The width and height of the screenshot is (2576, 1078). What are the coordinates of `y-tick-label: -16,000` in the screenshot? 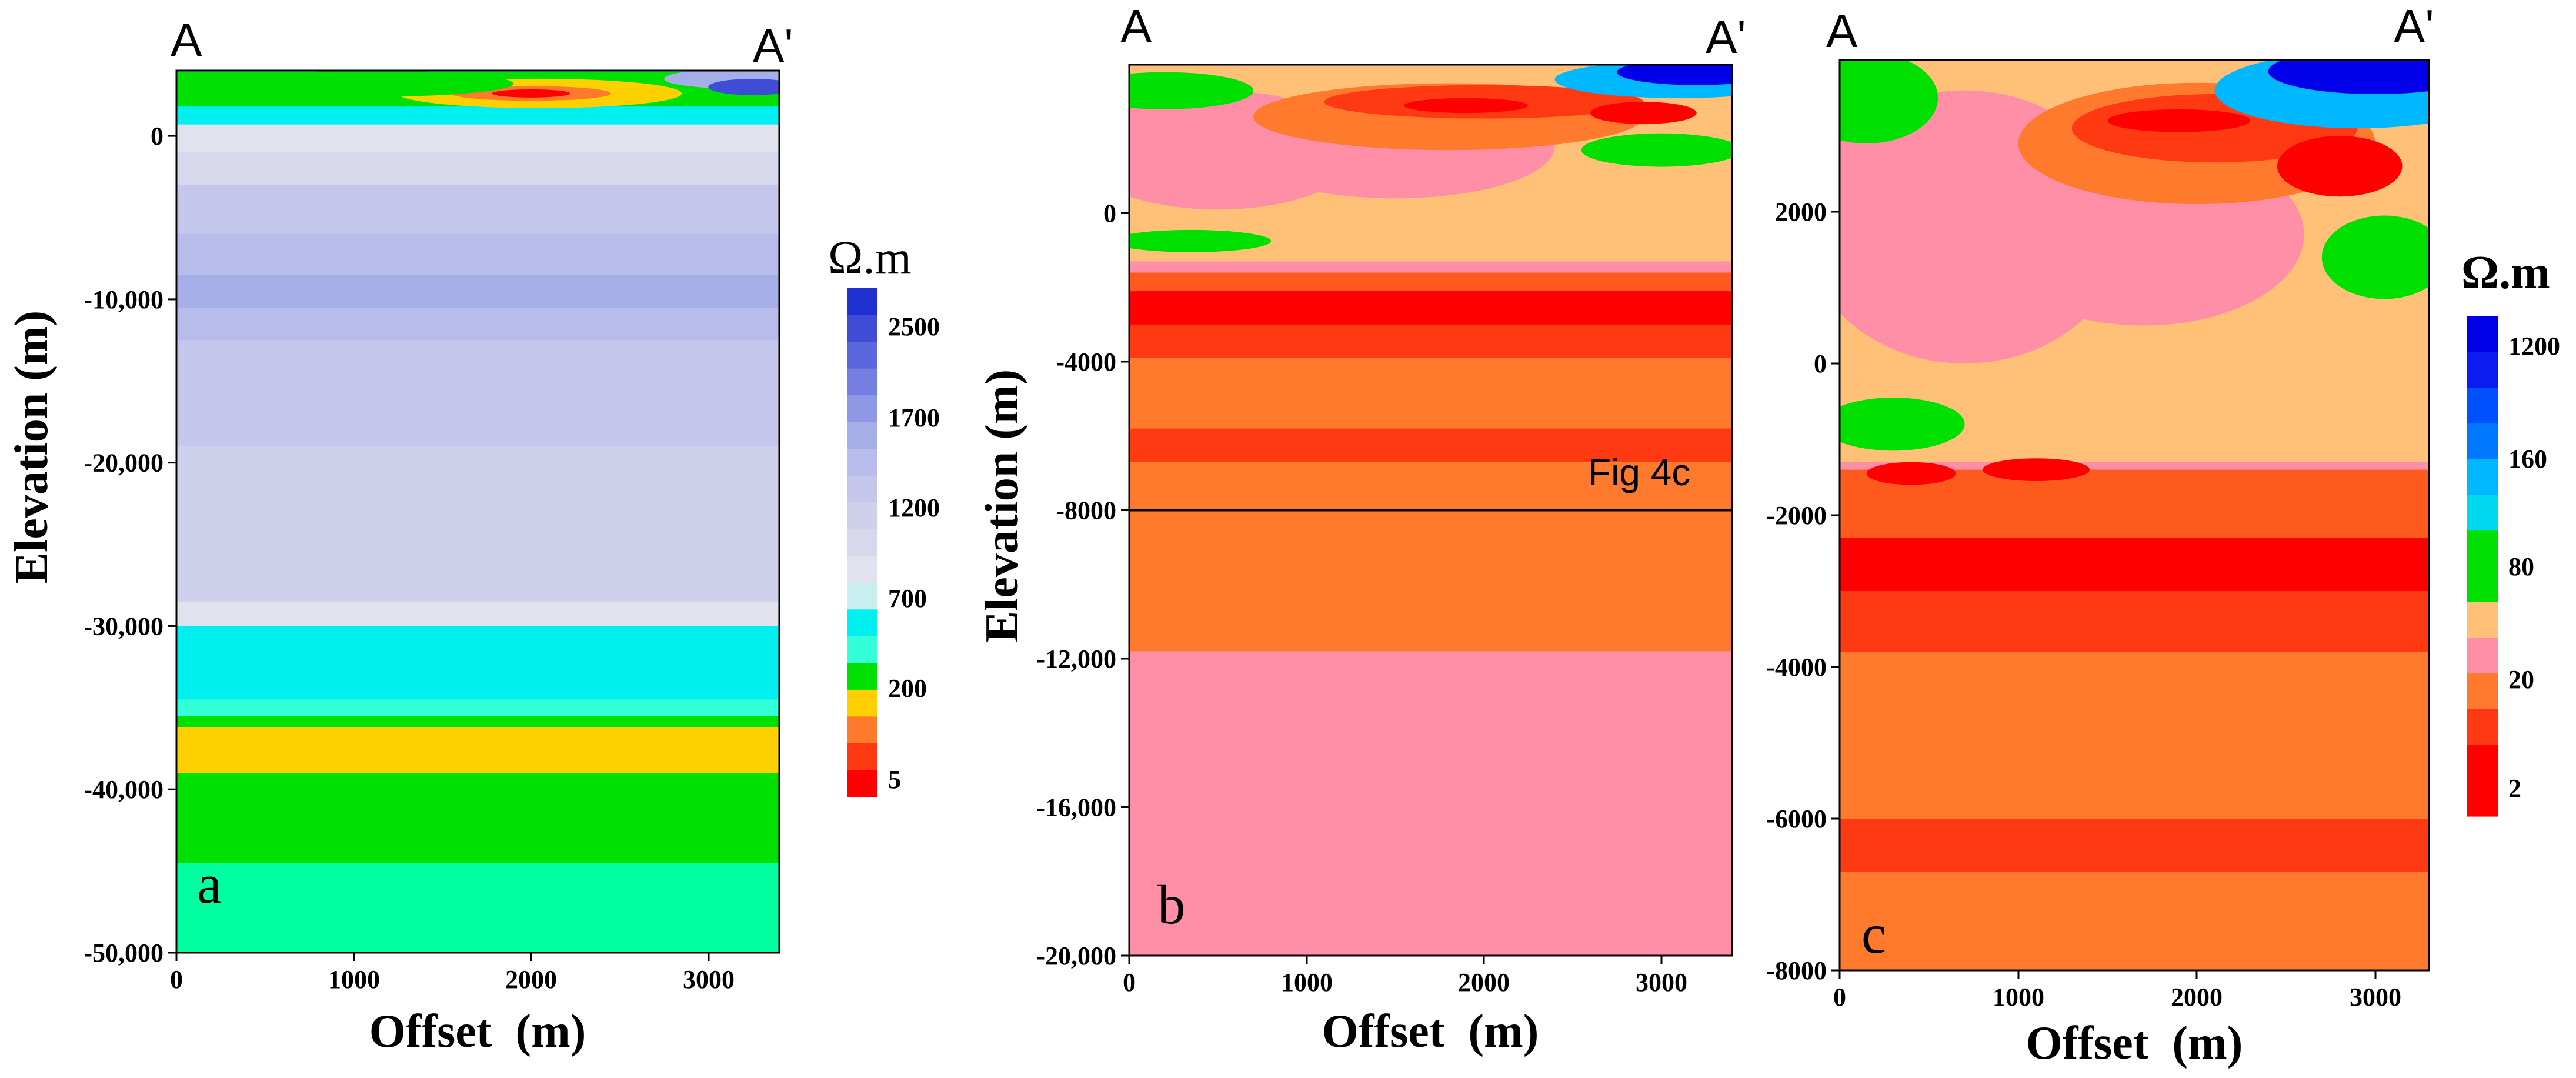 It's located at (1076, 807).